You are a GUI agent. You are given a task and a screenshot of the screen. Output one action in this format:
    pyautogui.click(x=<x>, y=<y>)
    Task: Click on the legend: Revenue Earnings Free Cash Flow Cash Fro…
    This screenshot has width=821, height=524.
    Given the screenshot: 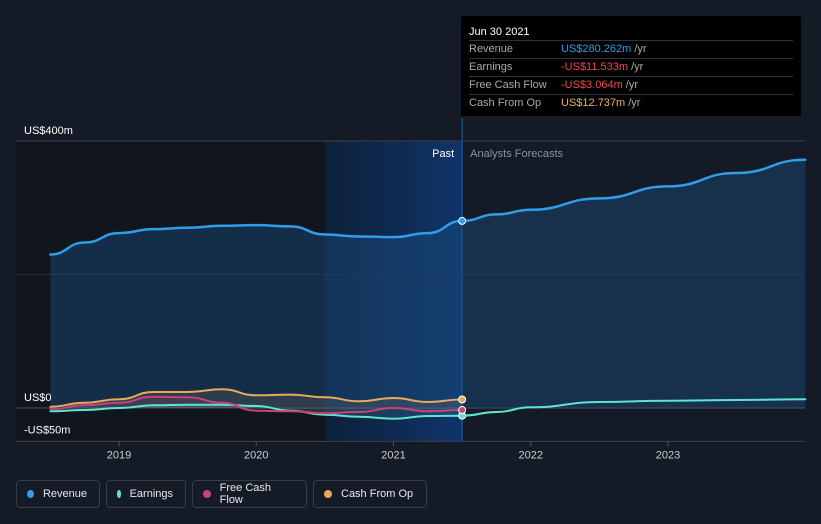 What is the action you would take?
    pyautogui.click(x=221, y=494)
    